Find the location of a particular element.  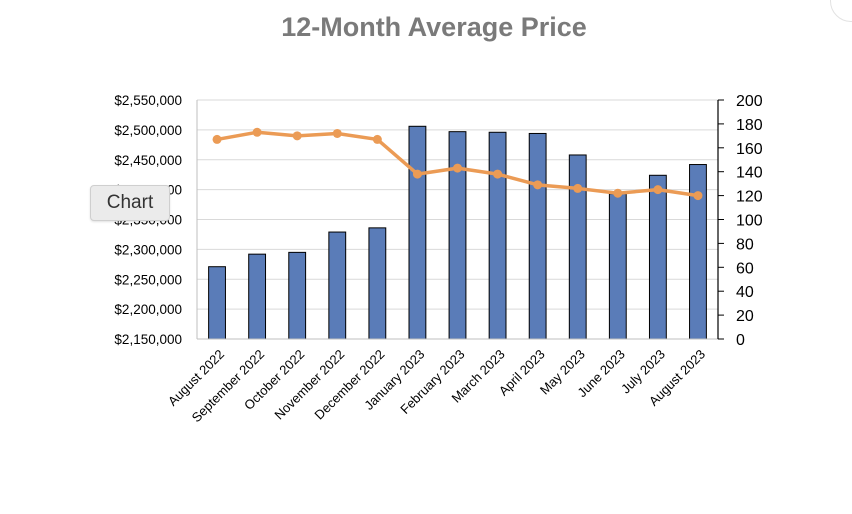

line-series is located at coordinates (457, 164).